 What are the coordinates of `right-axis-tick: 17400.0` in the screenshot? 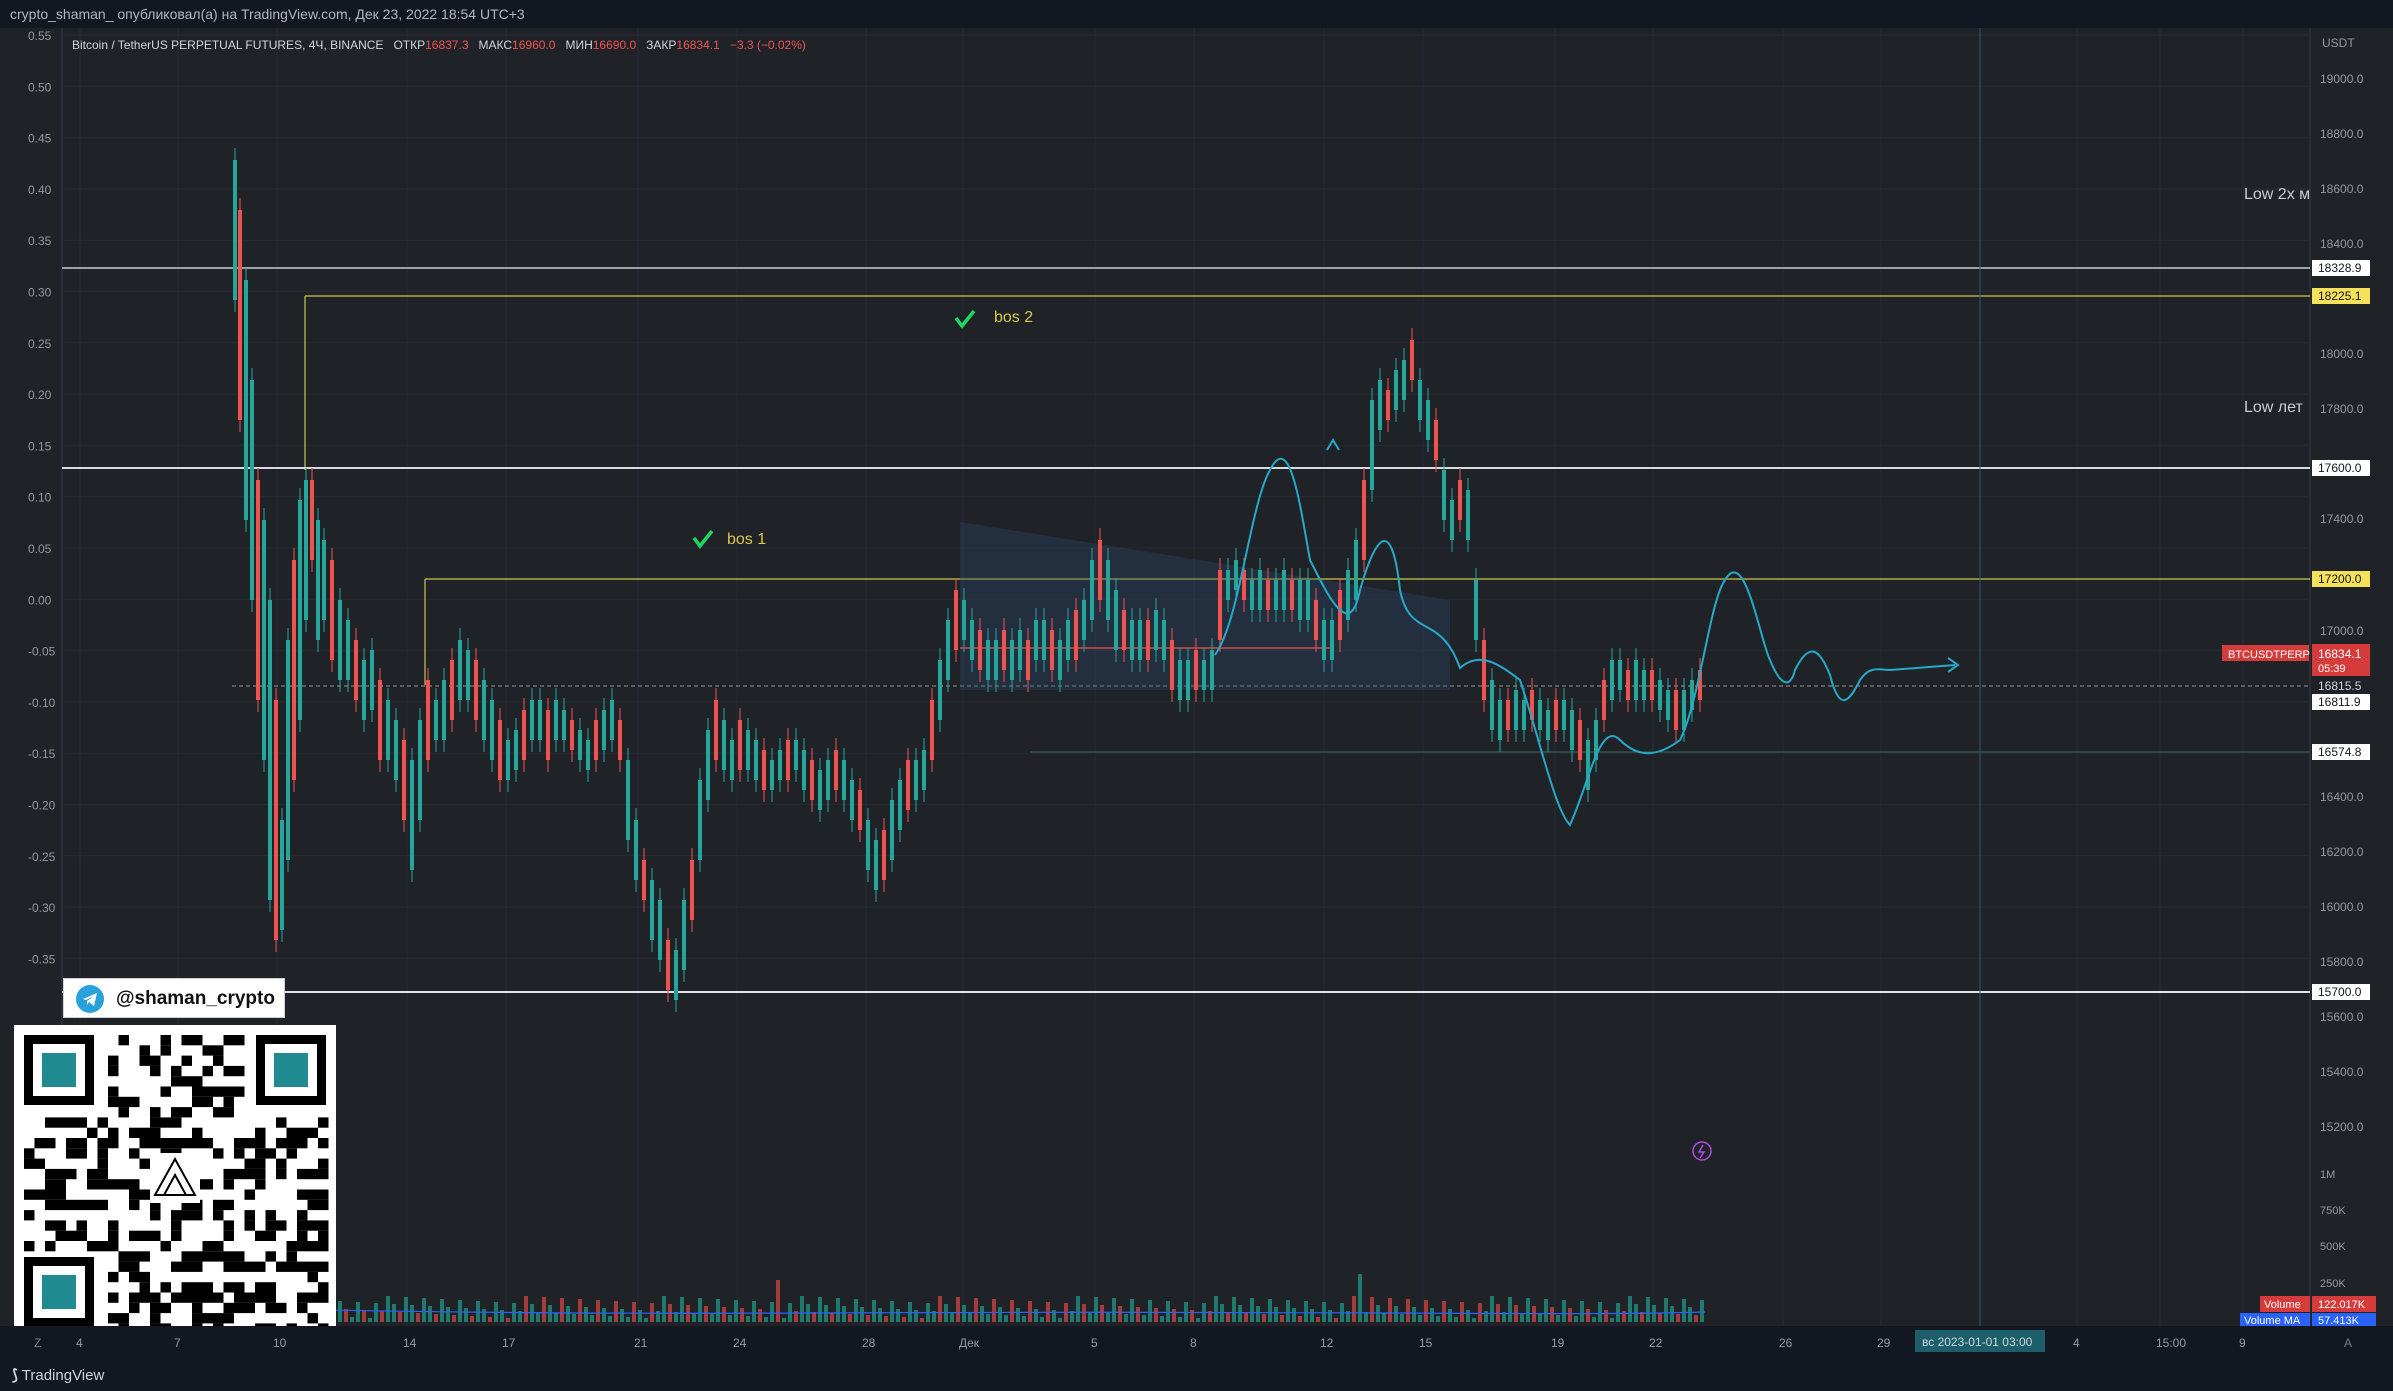 It's located at (2342, 519).